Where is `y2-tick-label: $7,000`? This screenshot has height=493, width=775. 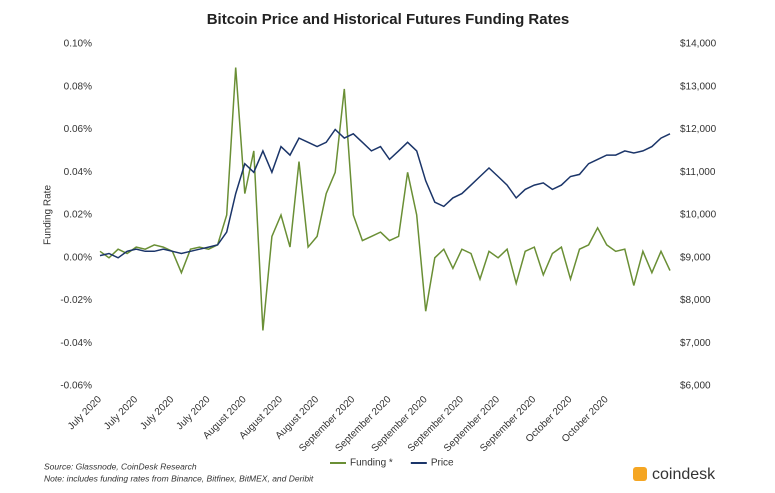
y2-tick-label: $7,000 is located at coordinates (695, 343).